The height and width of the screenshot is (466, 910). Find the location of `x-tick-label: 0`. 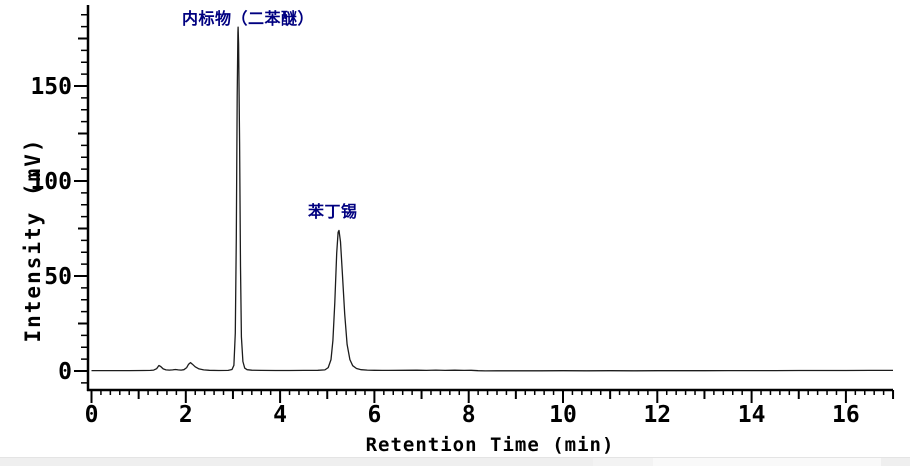

x-tick-label: 0 is located at coordinates (92, 415).